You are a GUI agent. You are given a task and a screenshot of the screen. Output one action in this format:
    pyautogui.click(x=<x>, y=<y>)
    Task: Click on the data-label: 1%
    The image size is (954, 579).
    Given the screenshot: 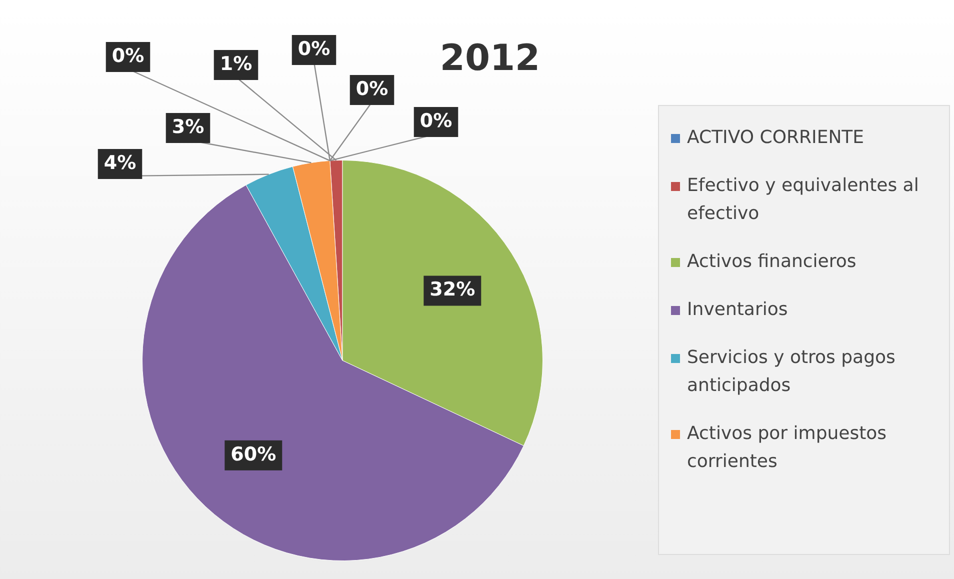 What is the action you would take?
    pyautogui.click(x=236, y=63)
    